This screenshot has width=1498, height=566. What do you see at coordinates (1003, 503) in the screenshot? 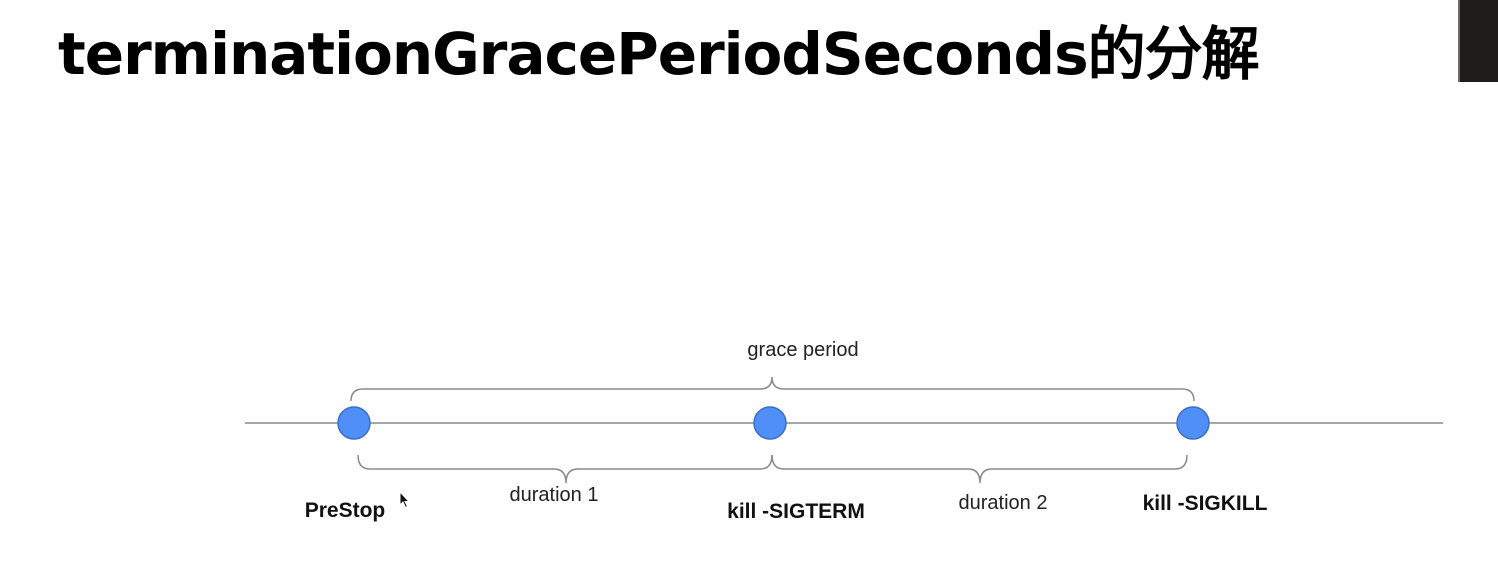
I see `duration-2-label: duration 2` at bounding box center [1003, 503].